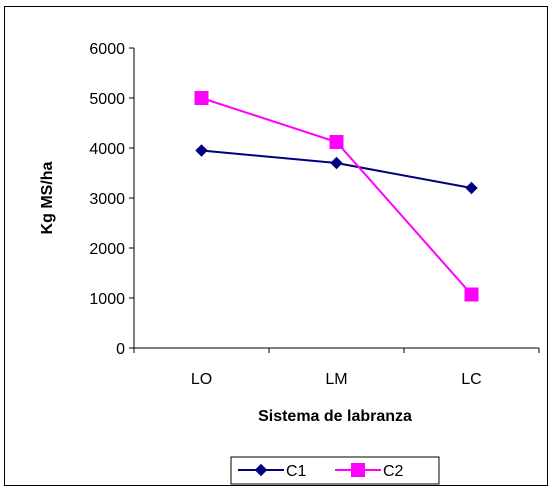  What do you see at coordinates (47, 197) in the screenshot?
I see `y-axis-title: Kg MS/ha` at bounding box center [47, 197].